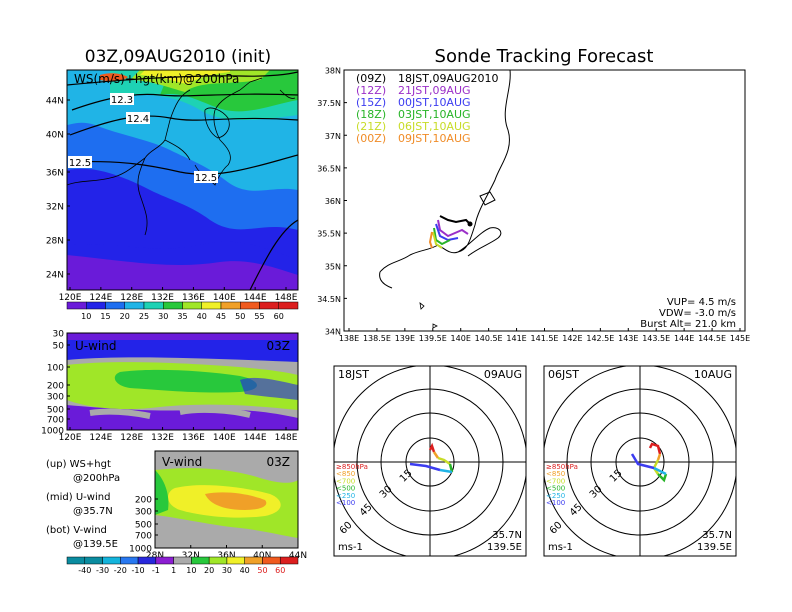 The height and width of the screenshot is (612, 792). I want to click on v-x-tick-label: 28N, so click(155, 556).